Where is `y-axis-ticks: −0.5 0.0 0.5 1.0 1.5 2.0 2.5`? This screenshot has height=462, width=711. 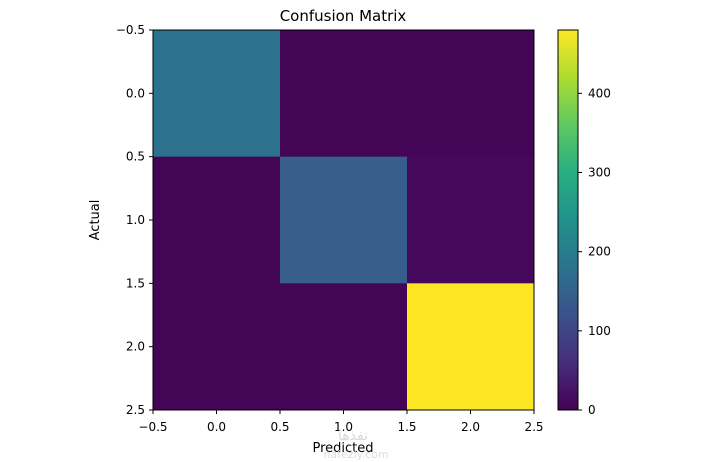 y-axis-ticks: −0.5 0.0 0.5 1.0 1.5 2.0 2.5 is located at coordinates (134, 220).